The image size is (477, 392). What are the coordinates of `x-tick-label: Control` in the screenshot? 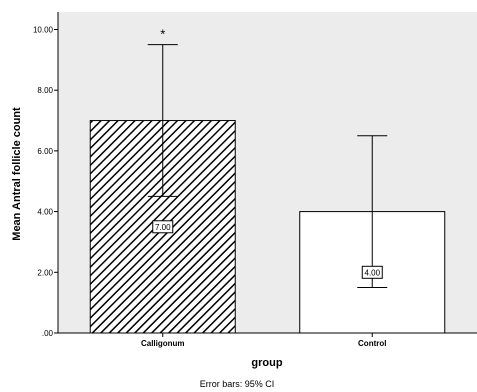 It's located at (372, 343).